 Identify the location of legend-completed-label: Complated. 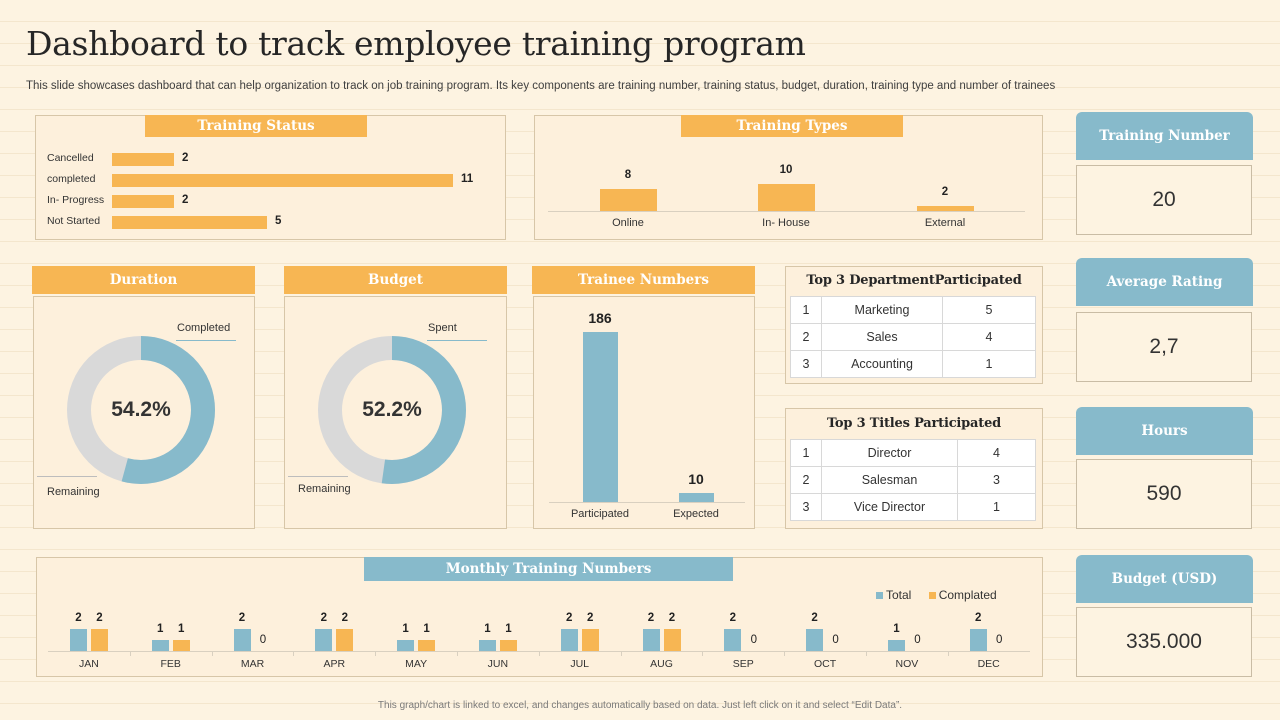
(967, 595).